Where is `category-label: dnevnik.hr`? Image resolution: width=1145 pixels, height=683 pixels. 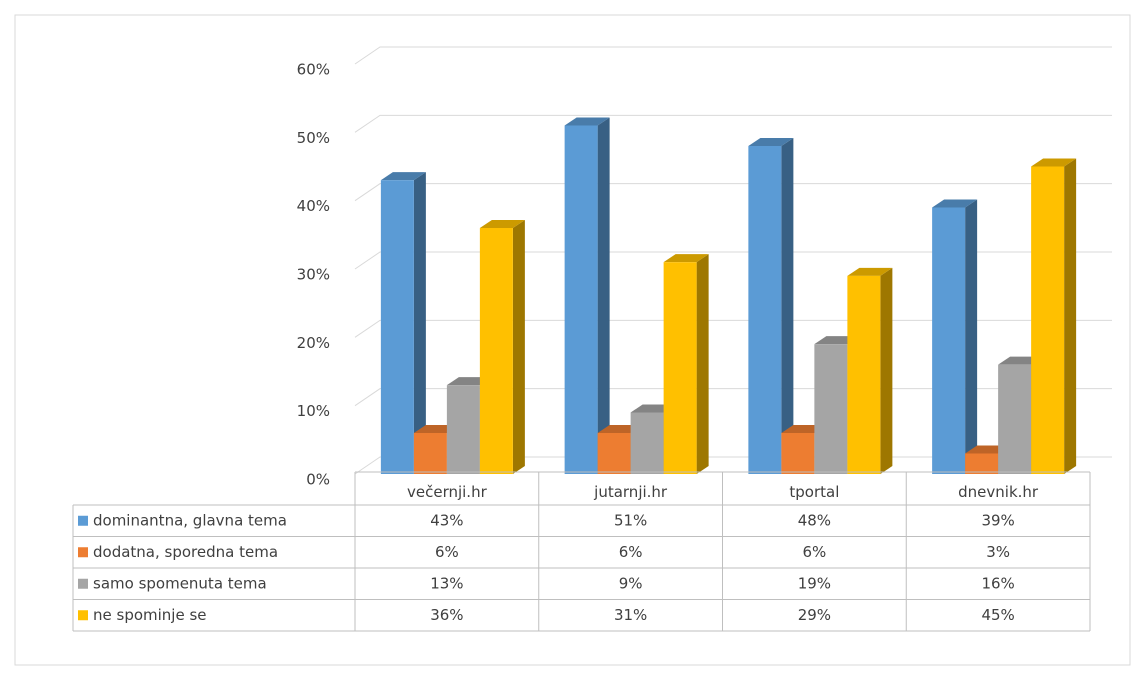
category-label: dnevnik.hr is located at coordinates (998, 492).